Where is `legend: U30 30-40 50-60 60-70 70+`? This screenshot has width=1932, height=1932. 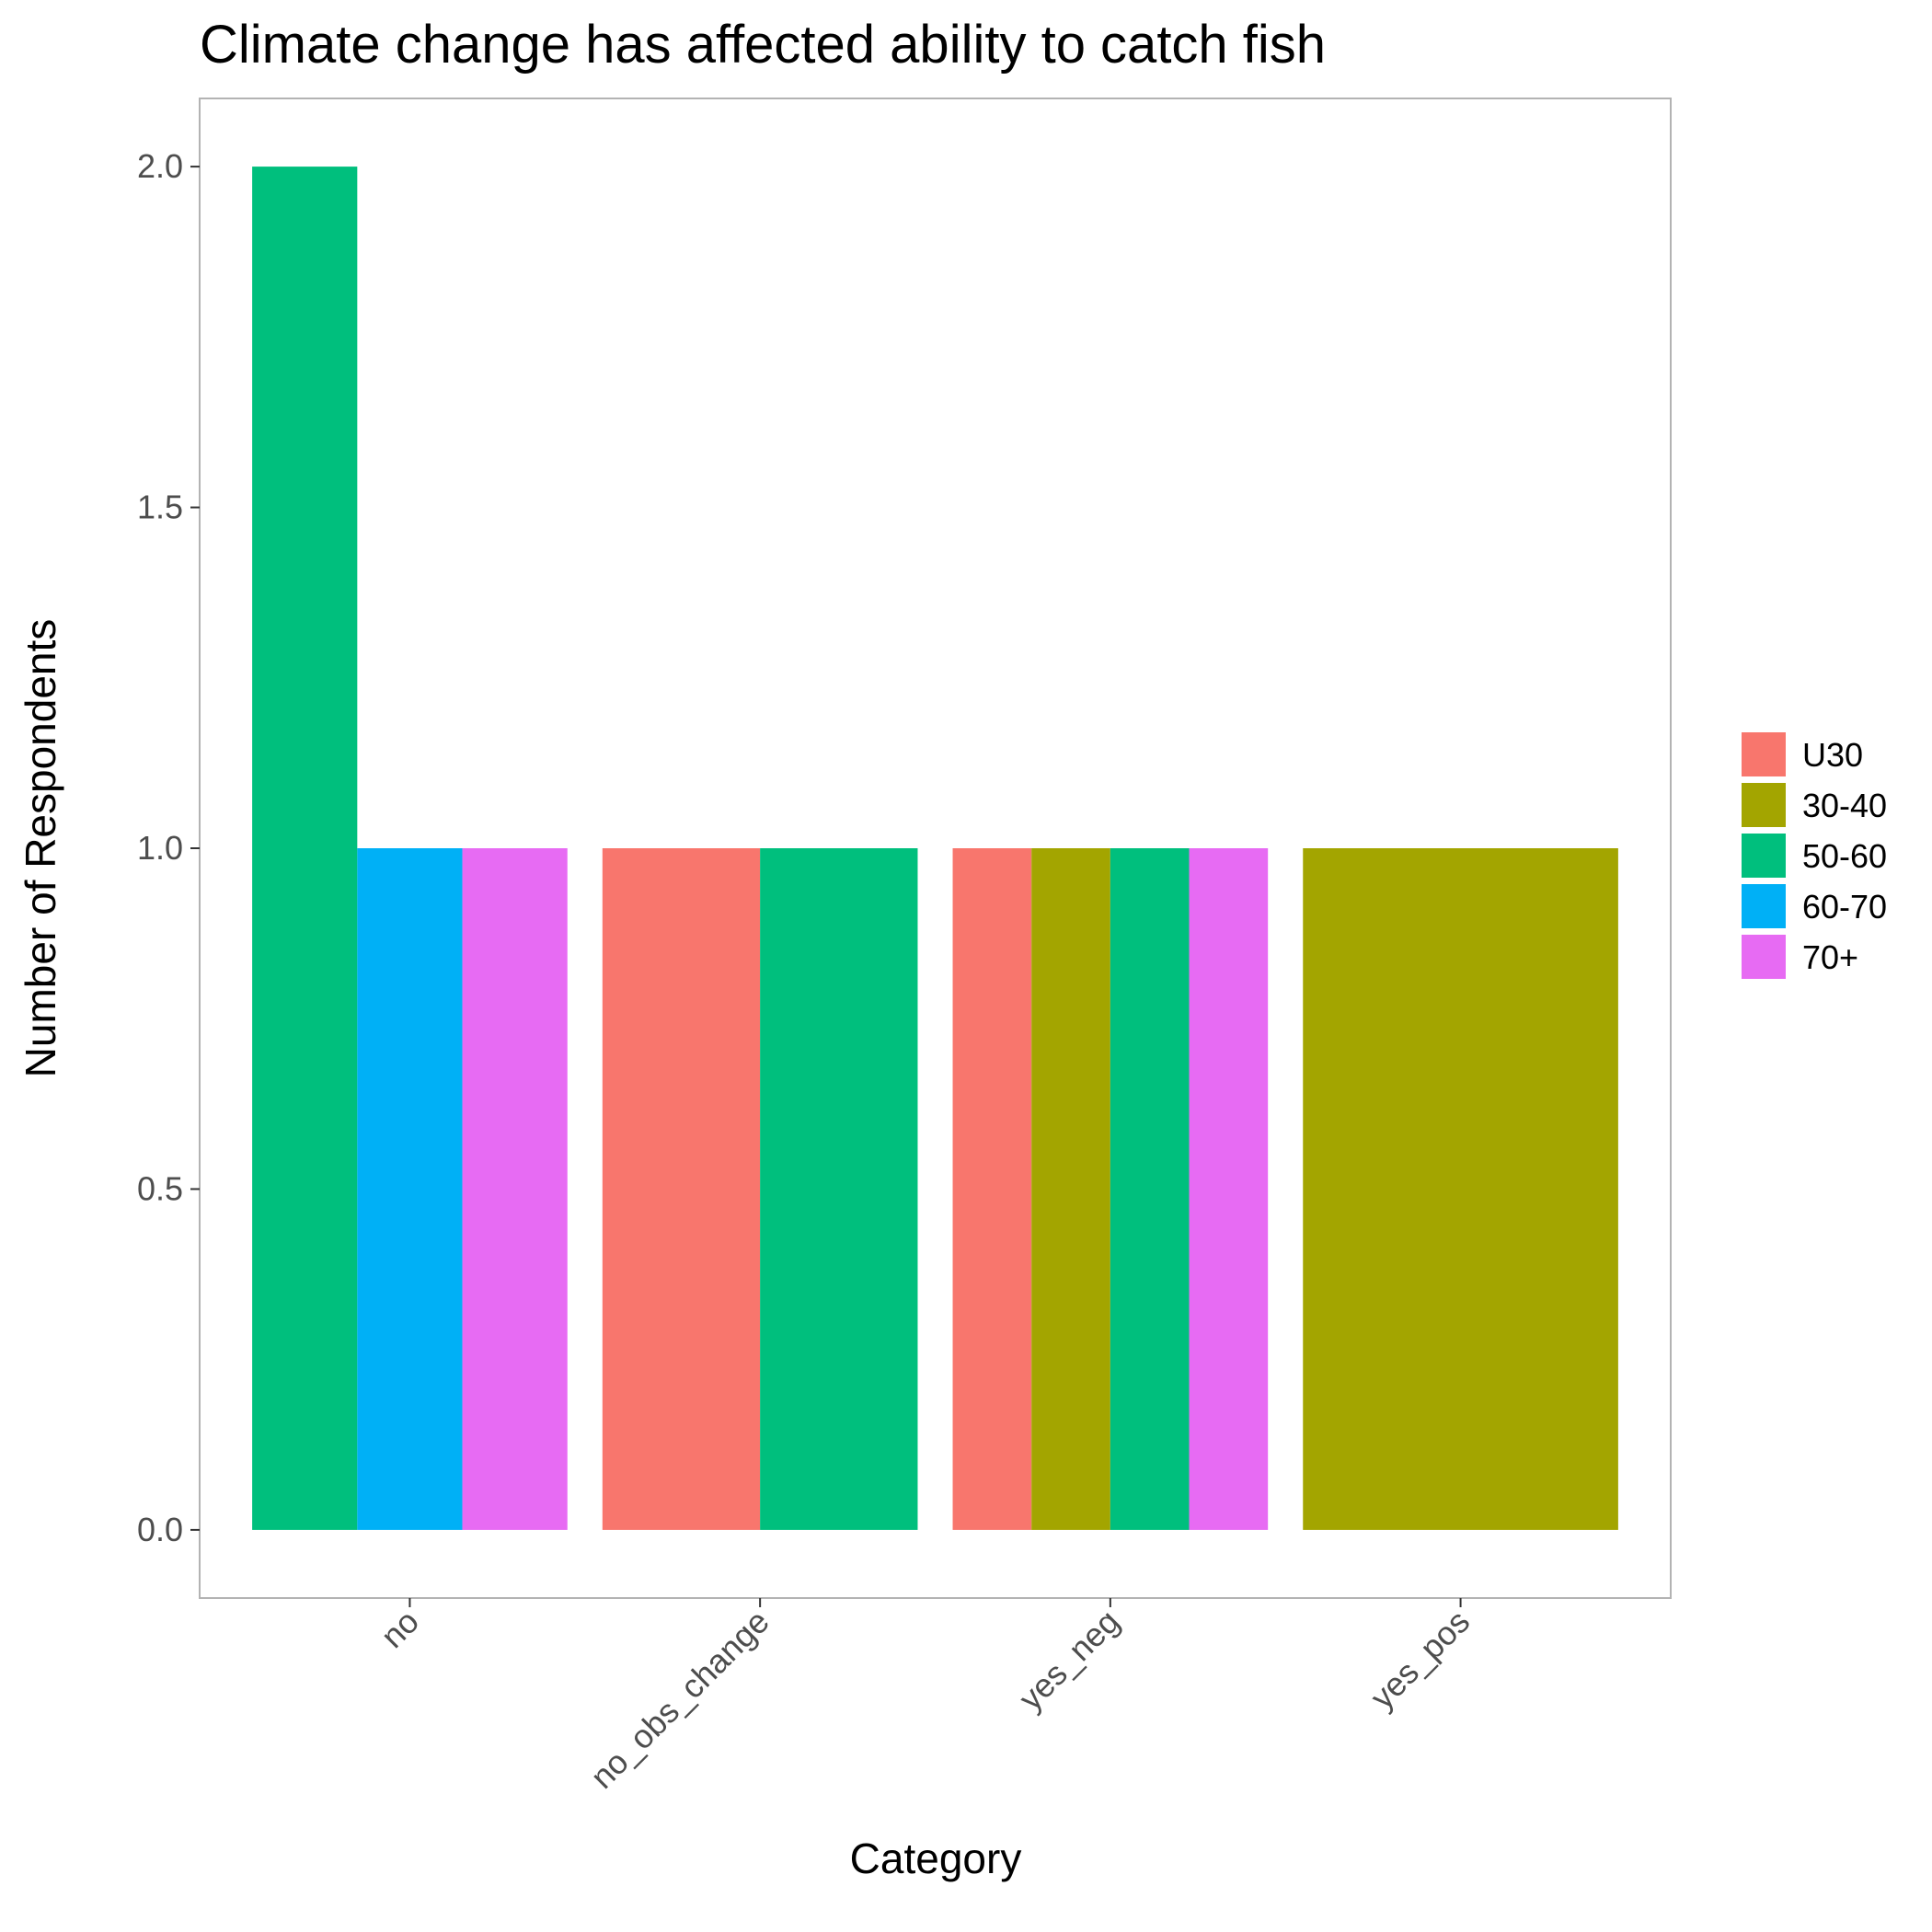
legend: U30 30-40 50-60 60-70 70+ is located at coordinates (1814, 855).